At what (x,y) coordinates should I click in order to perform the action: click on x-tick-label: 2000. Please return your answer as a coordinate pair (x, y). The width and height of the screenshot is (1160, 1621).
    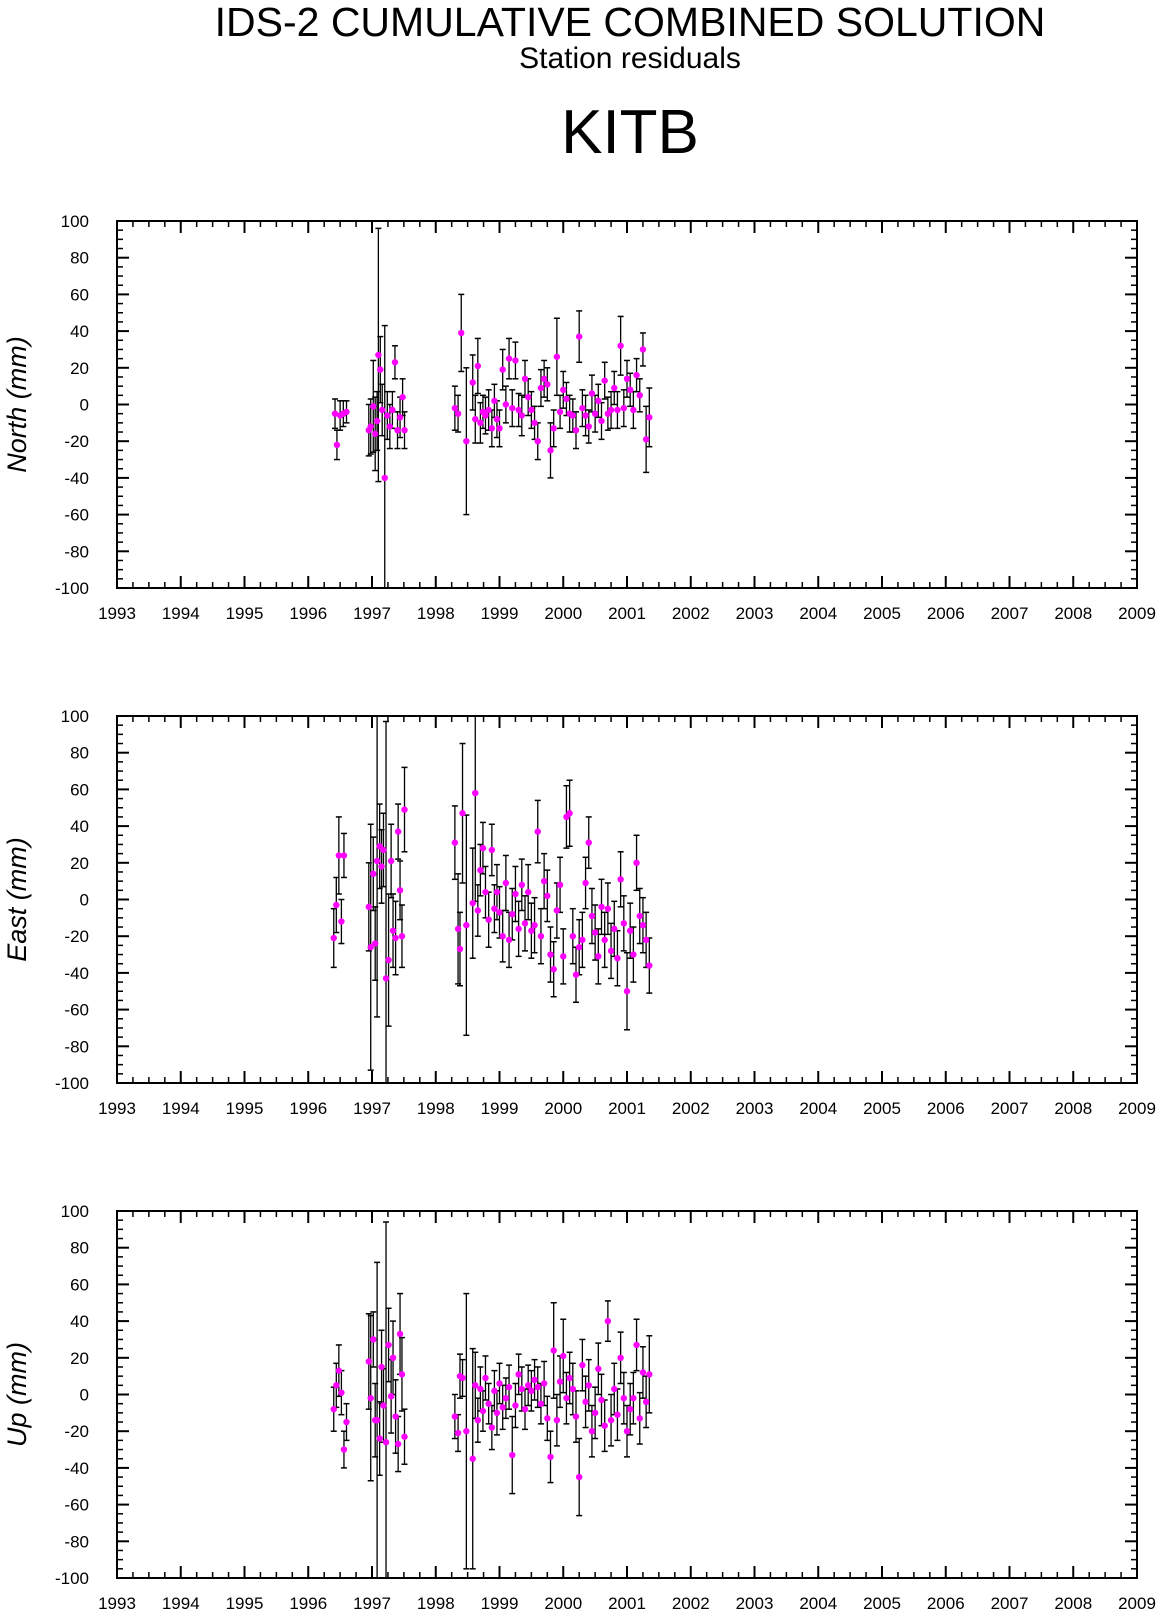
    Looking at the image, I should click on (563, 613).